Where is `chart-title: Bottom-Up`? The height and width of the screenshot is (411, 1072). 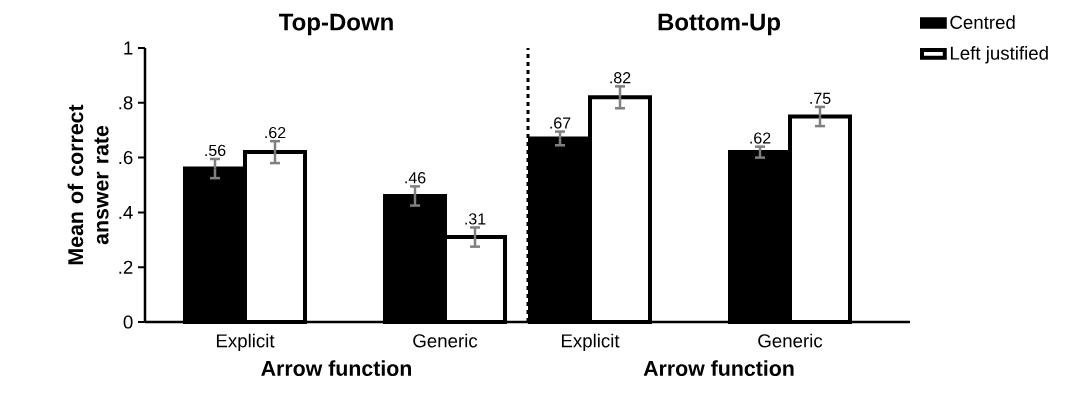
chart-title: Bottom-Up is located at coordinates (719, 24).